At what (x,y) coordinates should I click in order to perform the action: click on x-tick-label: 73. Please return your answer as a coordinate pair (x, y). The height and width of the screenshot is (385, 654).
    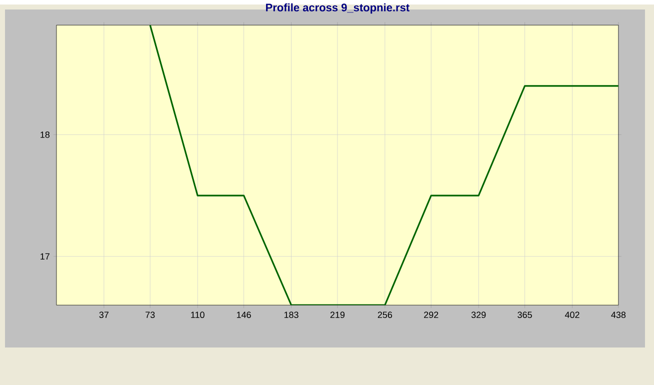
    Looking at the image, I should click on (150, 314).